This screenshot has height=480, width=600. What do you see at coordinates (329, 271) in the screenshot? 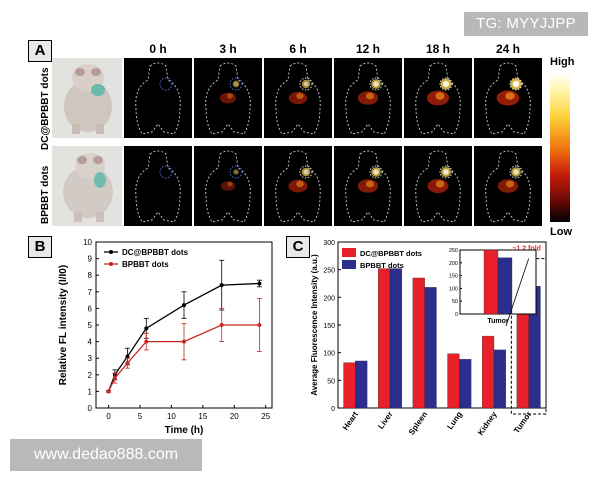
I see `y-tick-label: 250` at bounding box center [329, 271].